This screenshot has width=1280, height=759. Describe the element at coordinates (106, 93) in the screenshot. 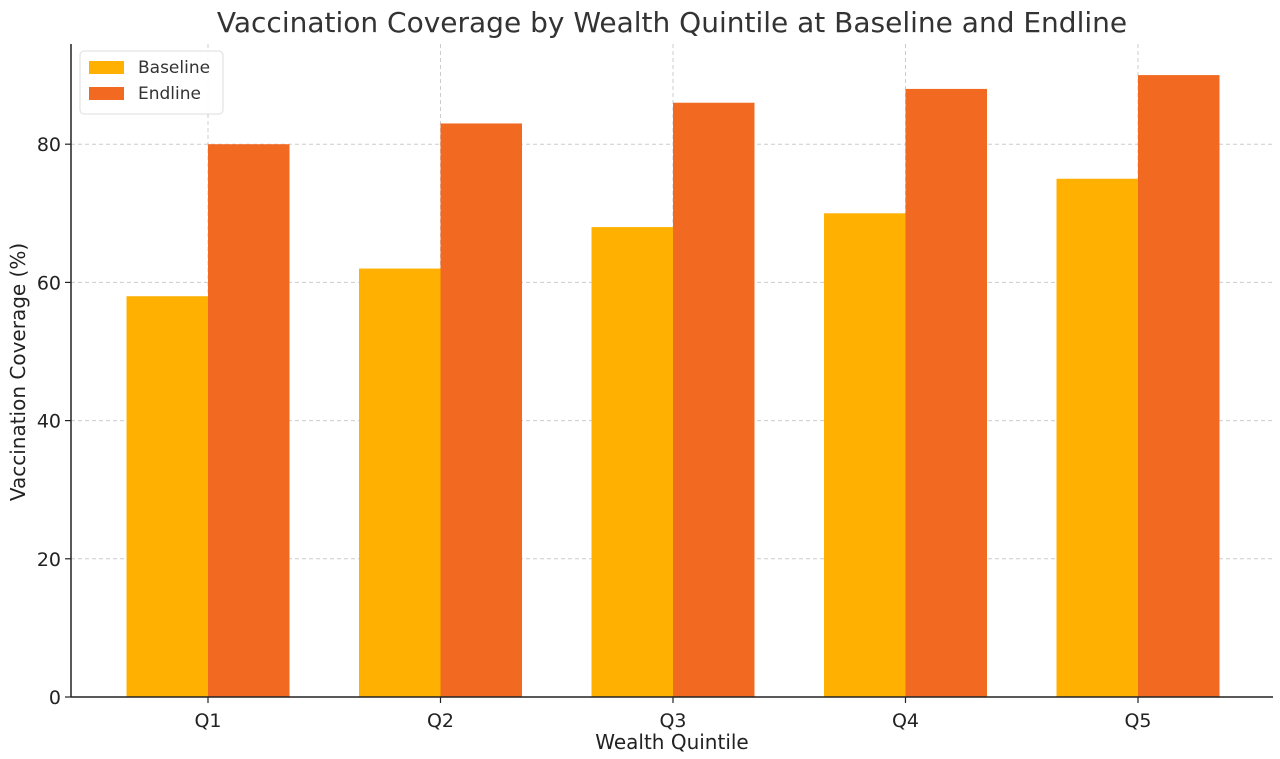

I see `legend-swatch-endline` at that location.